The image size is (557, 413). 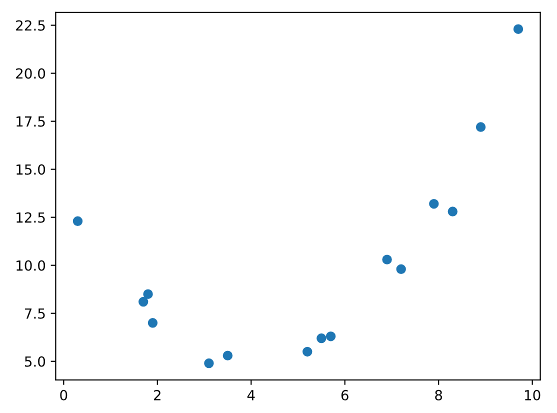 I want to click on x-tick-label: 8, so click(x=438, y=395).